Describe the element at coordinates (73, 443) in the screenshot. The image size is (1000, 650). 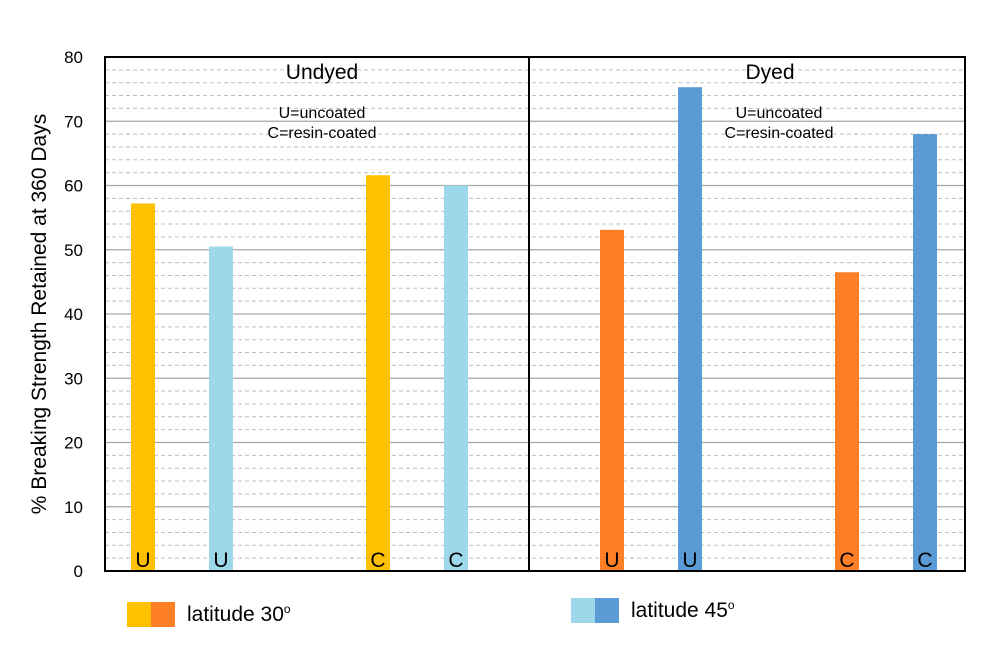
I see `y-tick-label: 20` at that location.